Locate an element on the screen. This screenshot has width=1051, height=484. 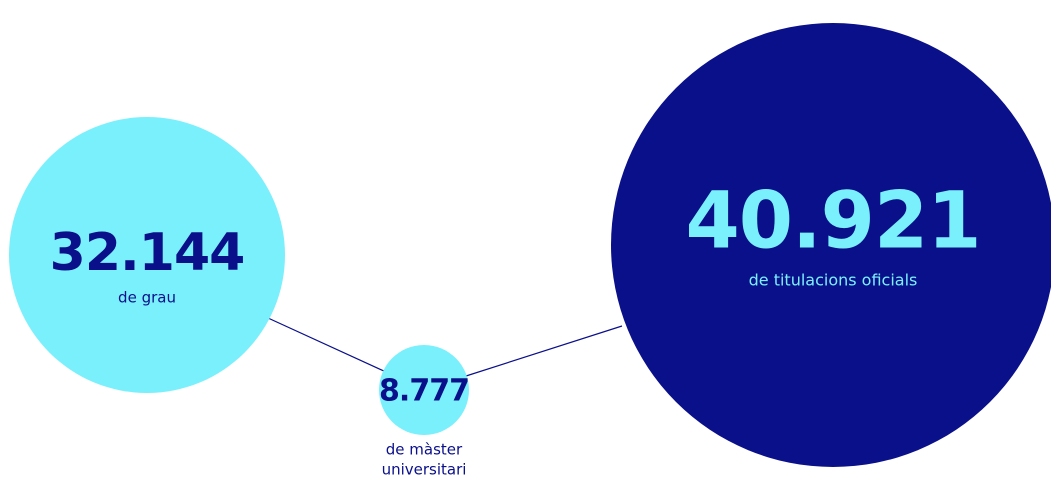
node-value: 8.777 is located at coordinates (424, 391).